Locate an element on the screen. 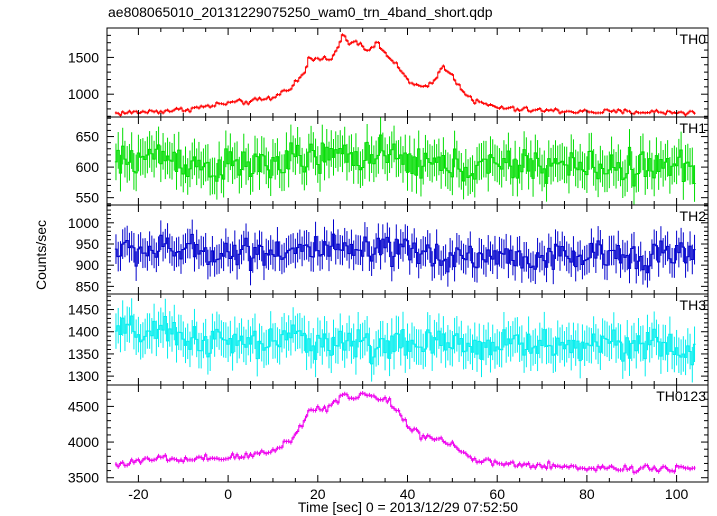  y-tick-label: 900 is located at coordinates (88, 265).